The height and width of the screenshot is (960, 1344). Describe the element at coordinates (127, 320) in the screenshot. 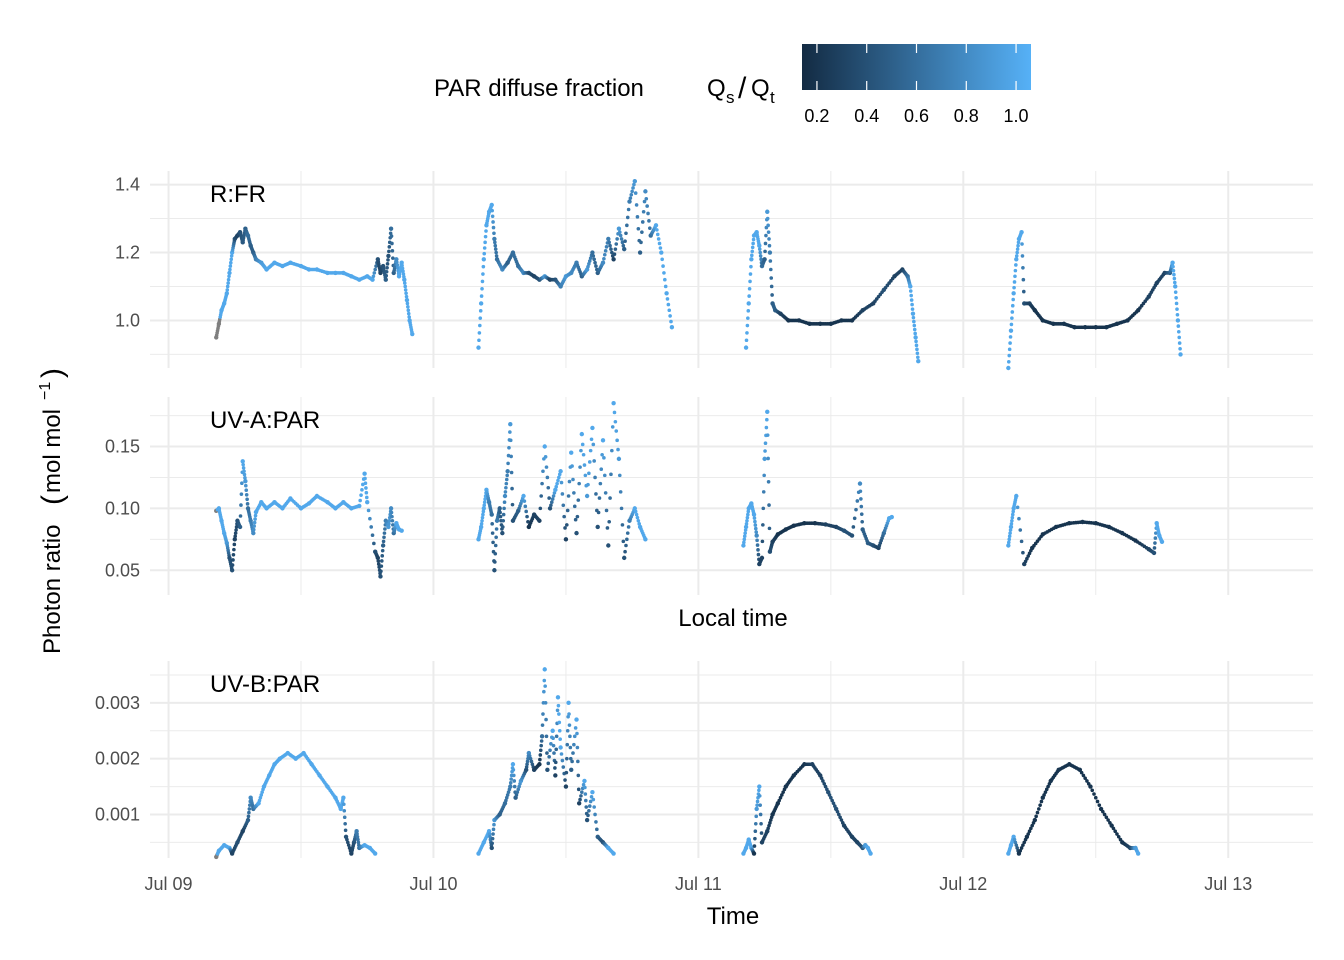

I see `y-tick-label: 1.0` at that location.